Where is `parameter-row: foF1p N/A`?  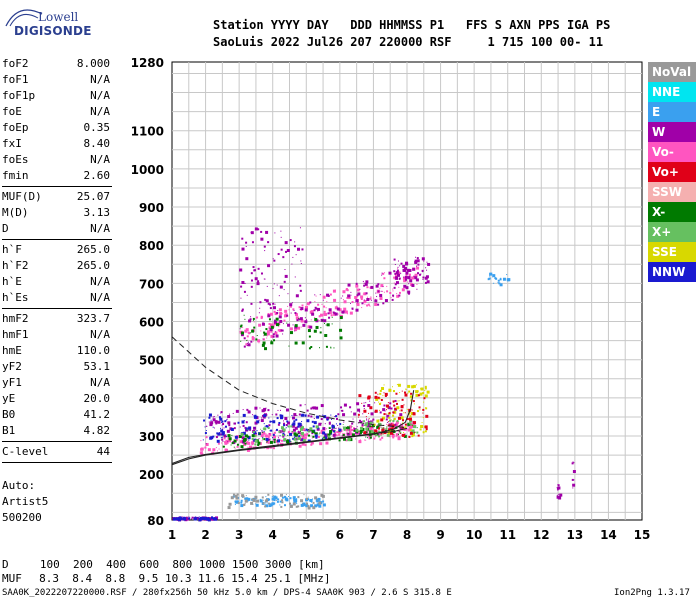 parameter-row: foF1p N/A is located at coordinates (57, 96).